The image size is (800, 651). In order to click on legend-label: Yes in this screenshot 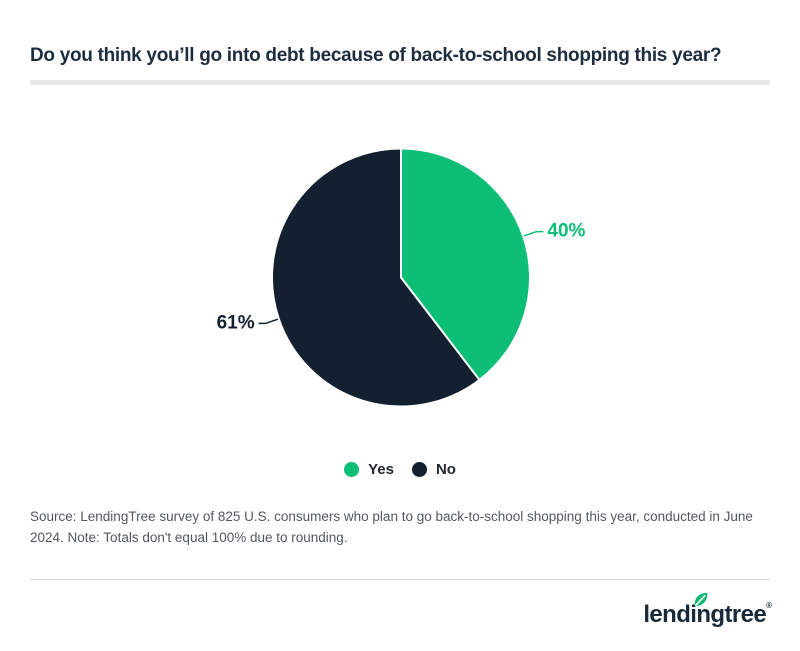, I will do `click(381, 469)`.